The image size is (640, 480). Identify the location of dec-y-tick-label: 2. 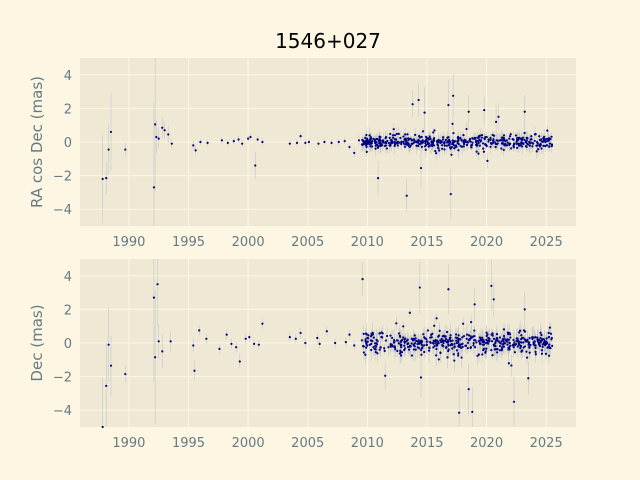
(68, 310).